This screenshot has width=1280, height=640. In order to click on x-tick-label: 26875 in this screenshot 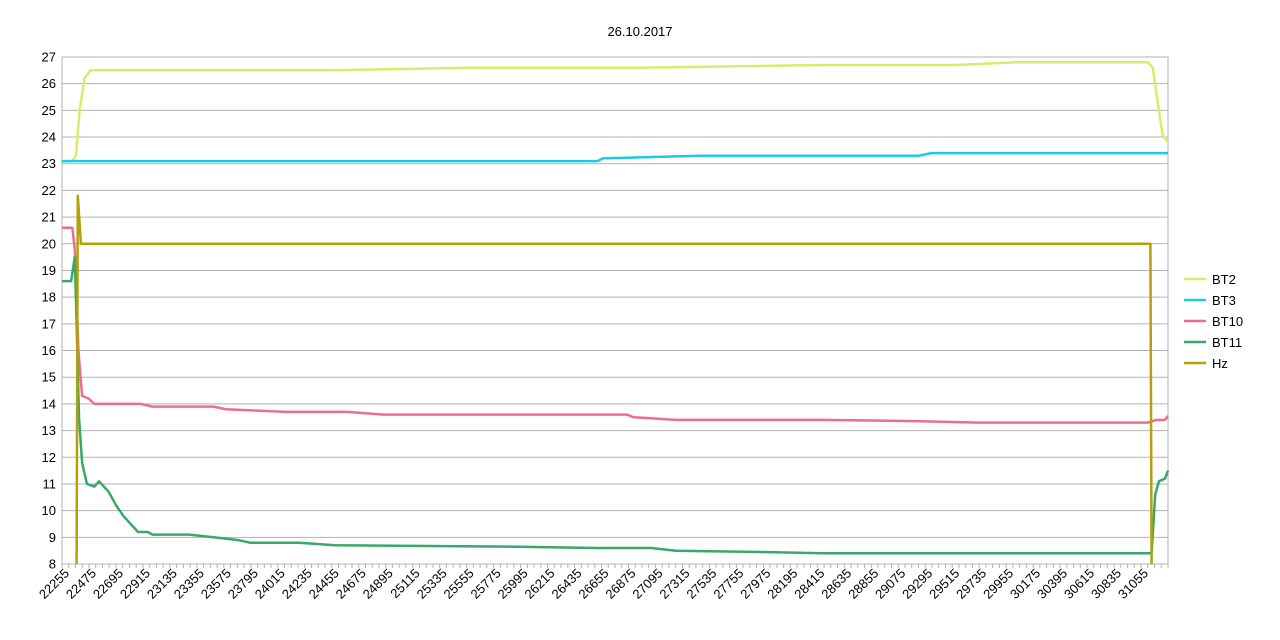, I will do `click(620, 584)`.